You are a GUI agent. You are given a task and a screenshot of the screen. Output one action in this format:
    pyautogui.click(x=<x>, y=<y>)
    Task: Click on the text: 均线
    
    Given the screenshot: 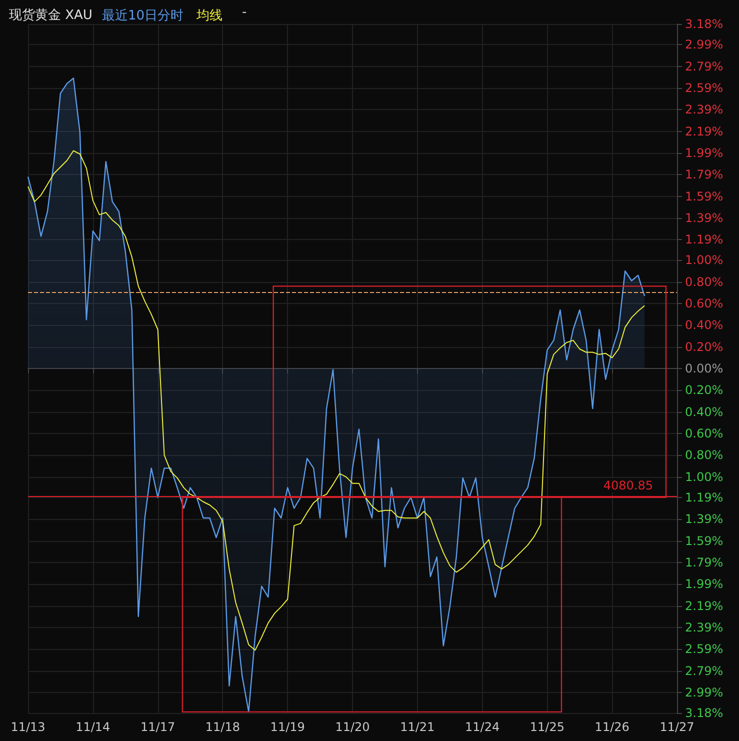 What is the action you would take?
    pyautogui.click(x=209, y=16)
    